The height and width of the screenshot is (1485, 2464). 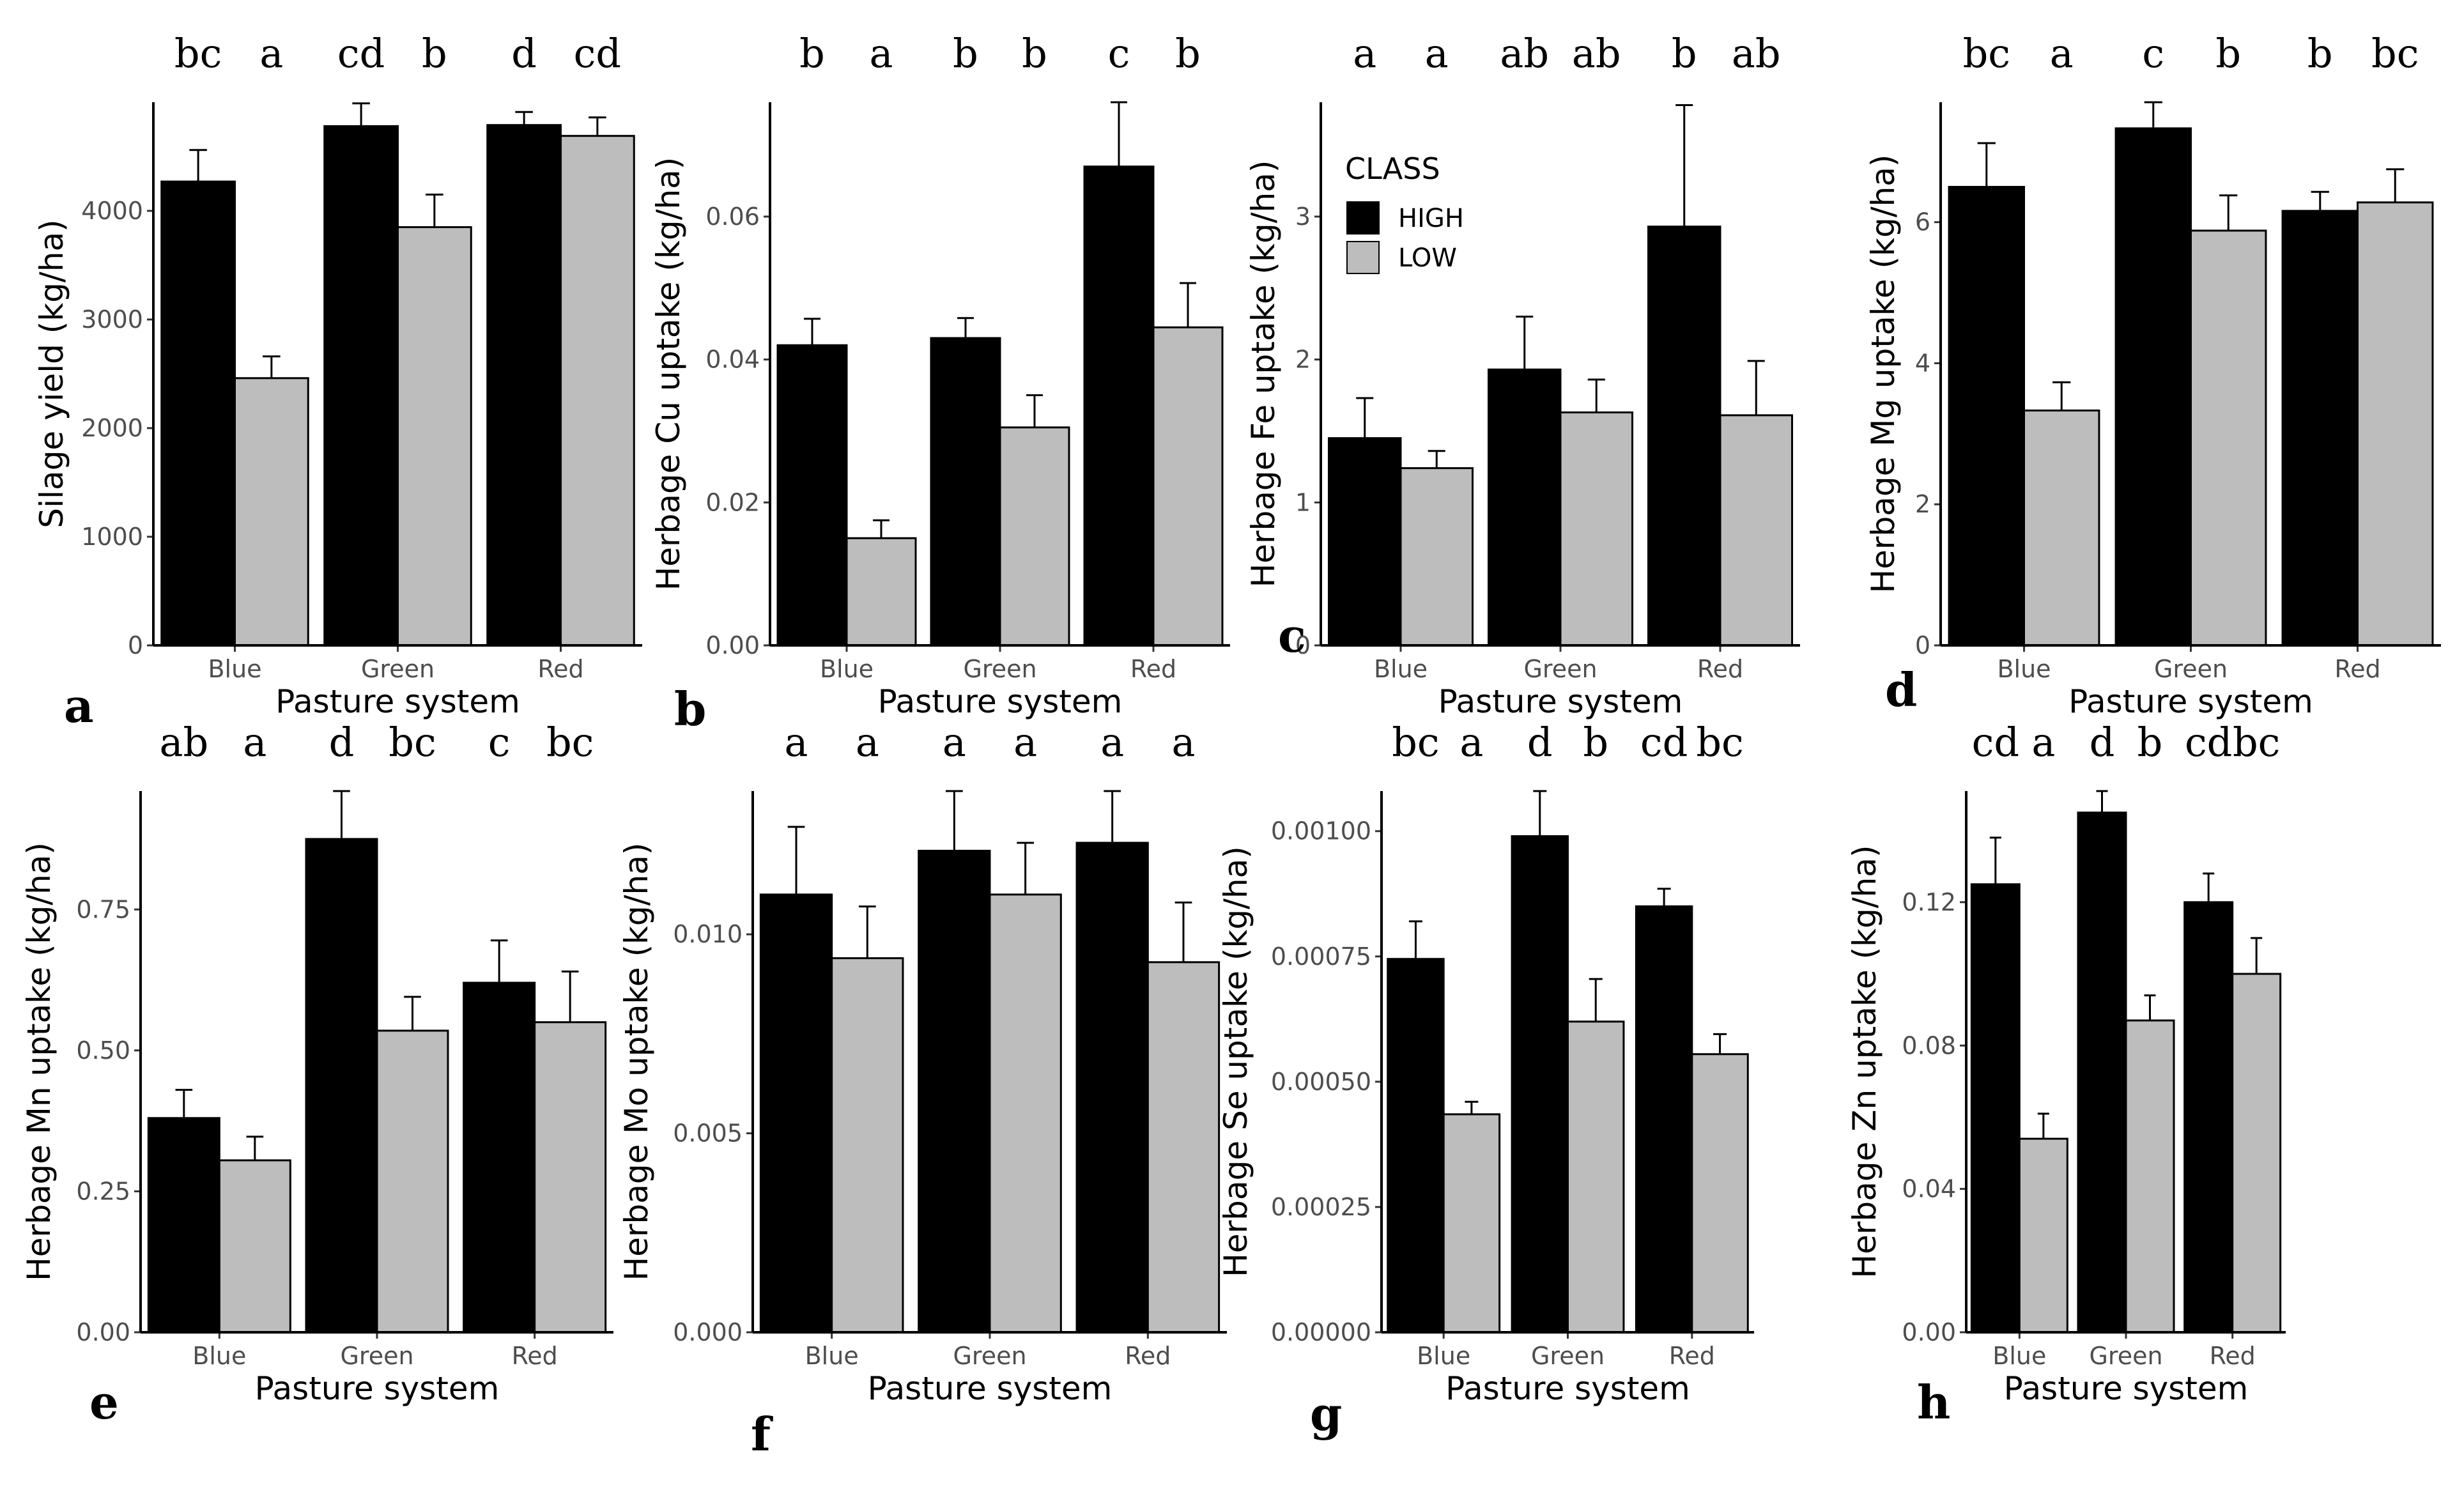 What do you see at coordinates (1303, 217) in the screenshot?
I see `y-tick-label: 3` at bounding box center [1303, 217].